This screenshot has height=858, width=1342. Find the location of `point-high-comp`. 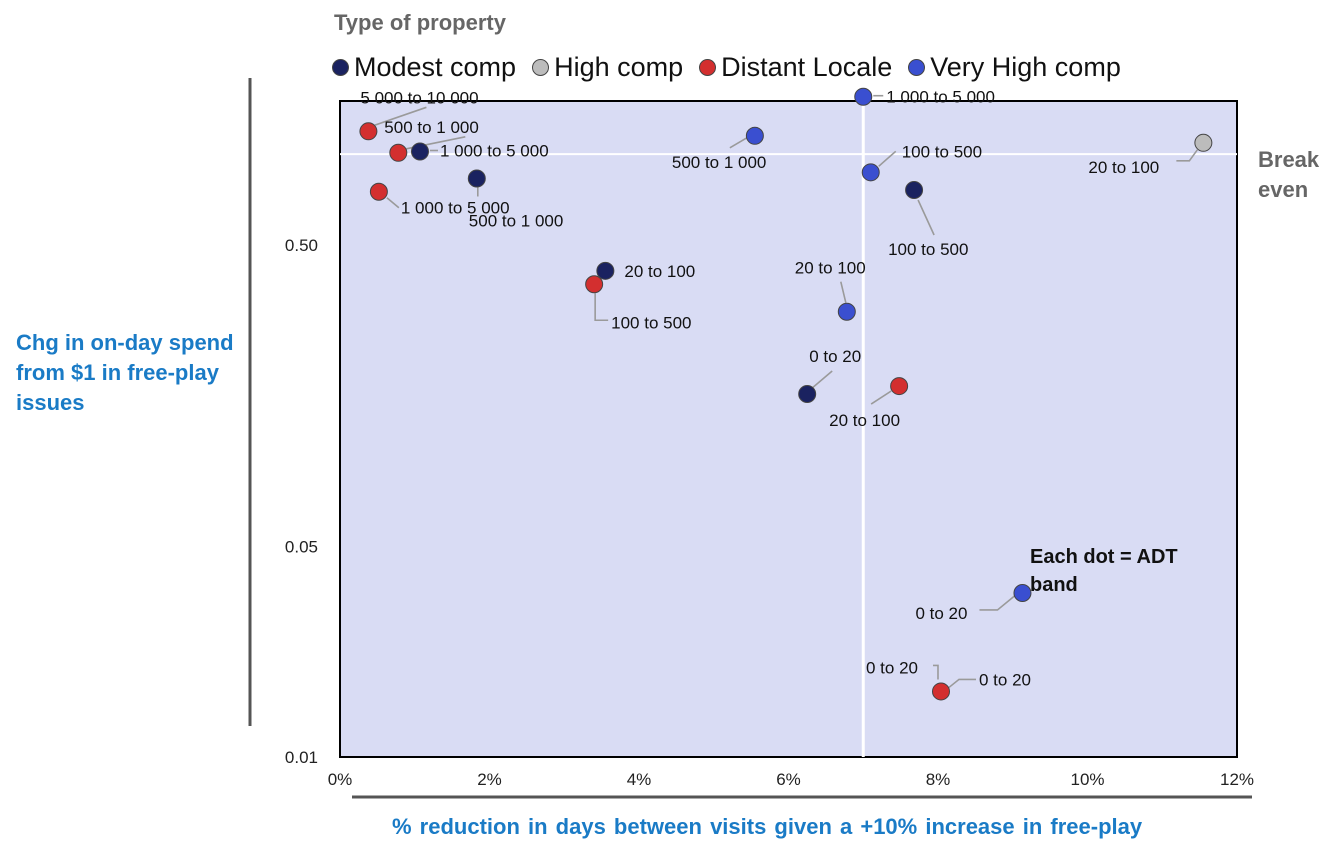

point-high-comp is located at coordinates (1203, 142).